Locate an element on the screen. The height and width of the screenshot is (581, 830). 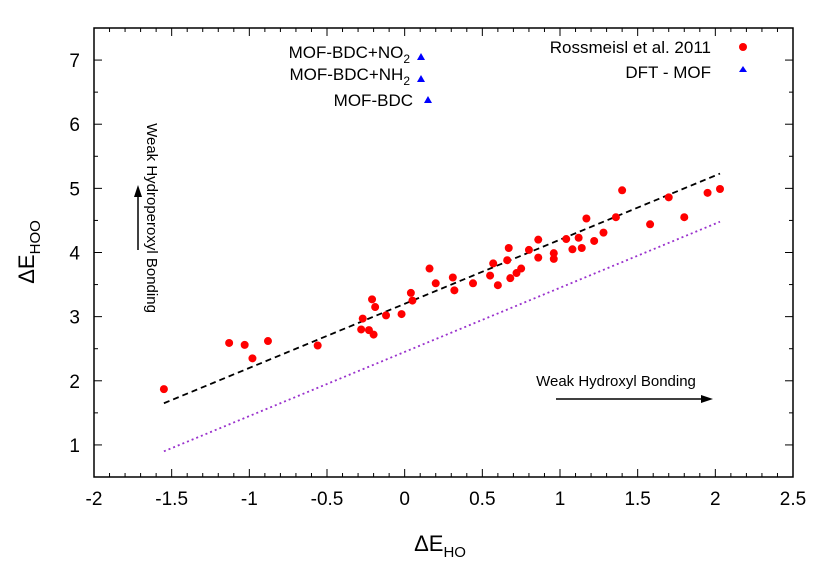
x-tick-label: -2 is located at coordinates (94, 499).